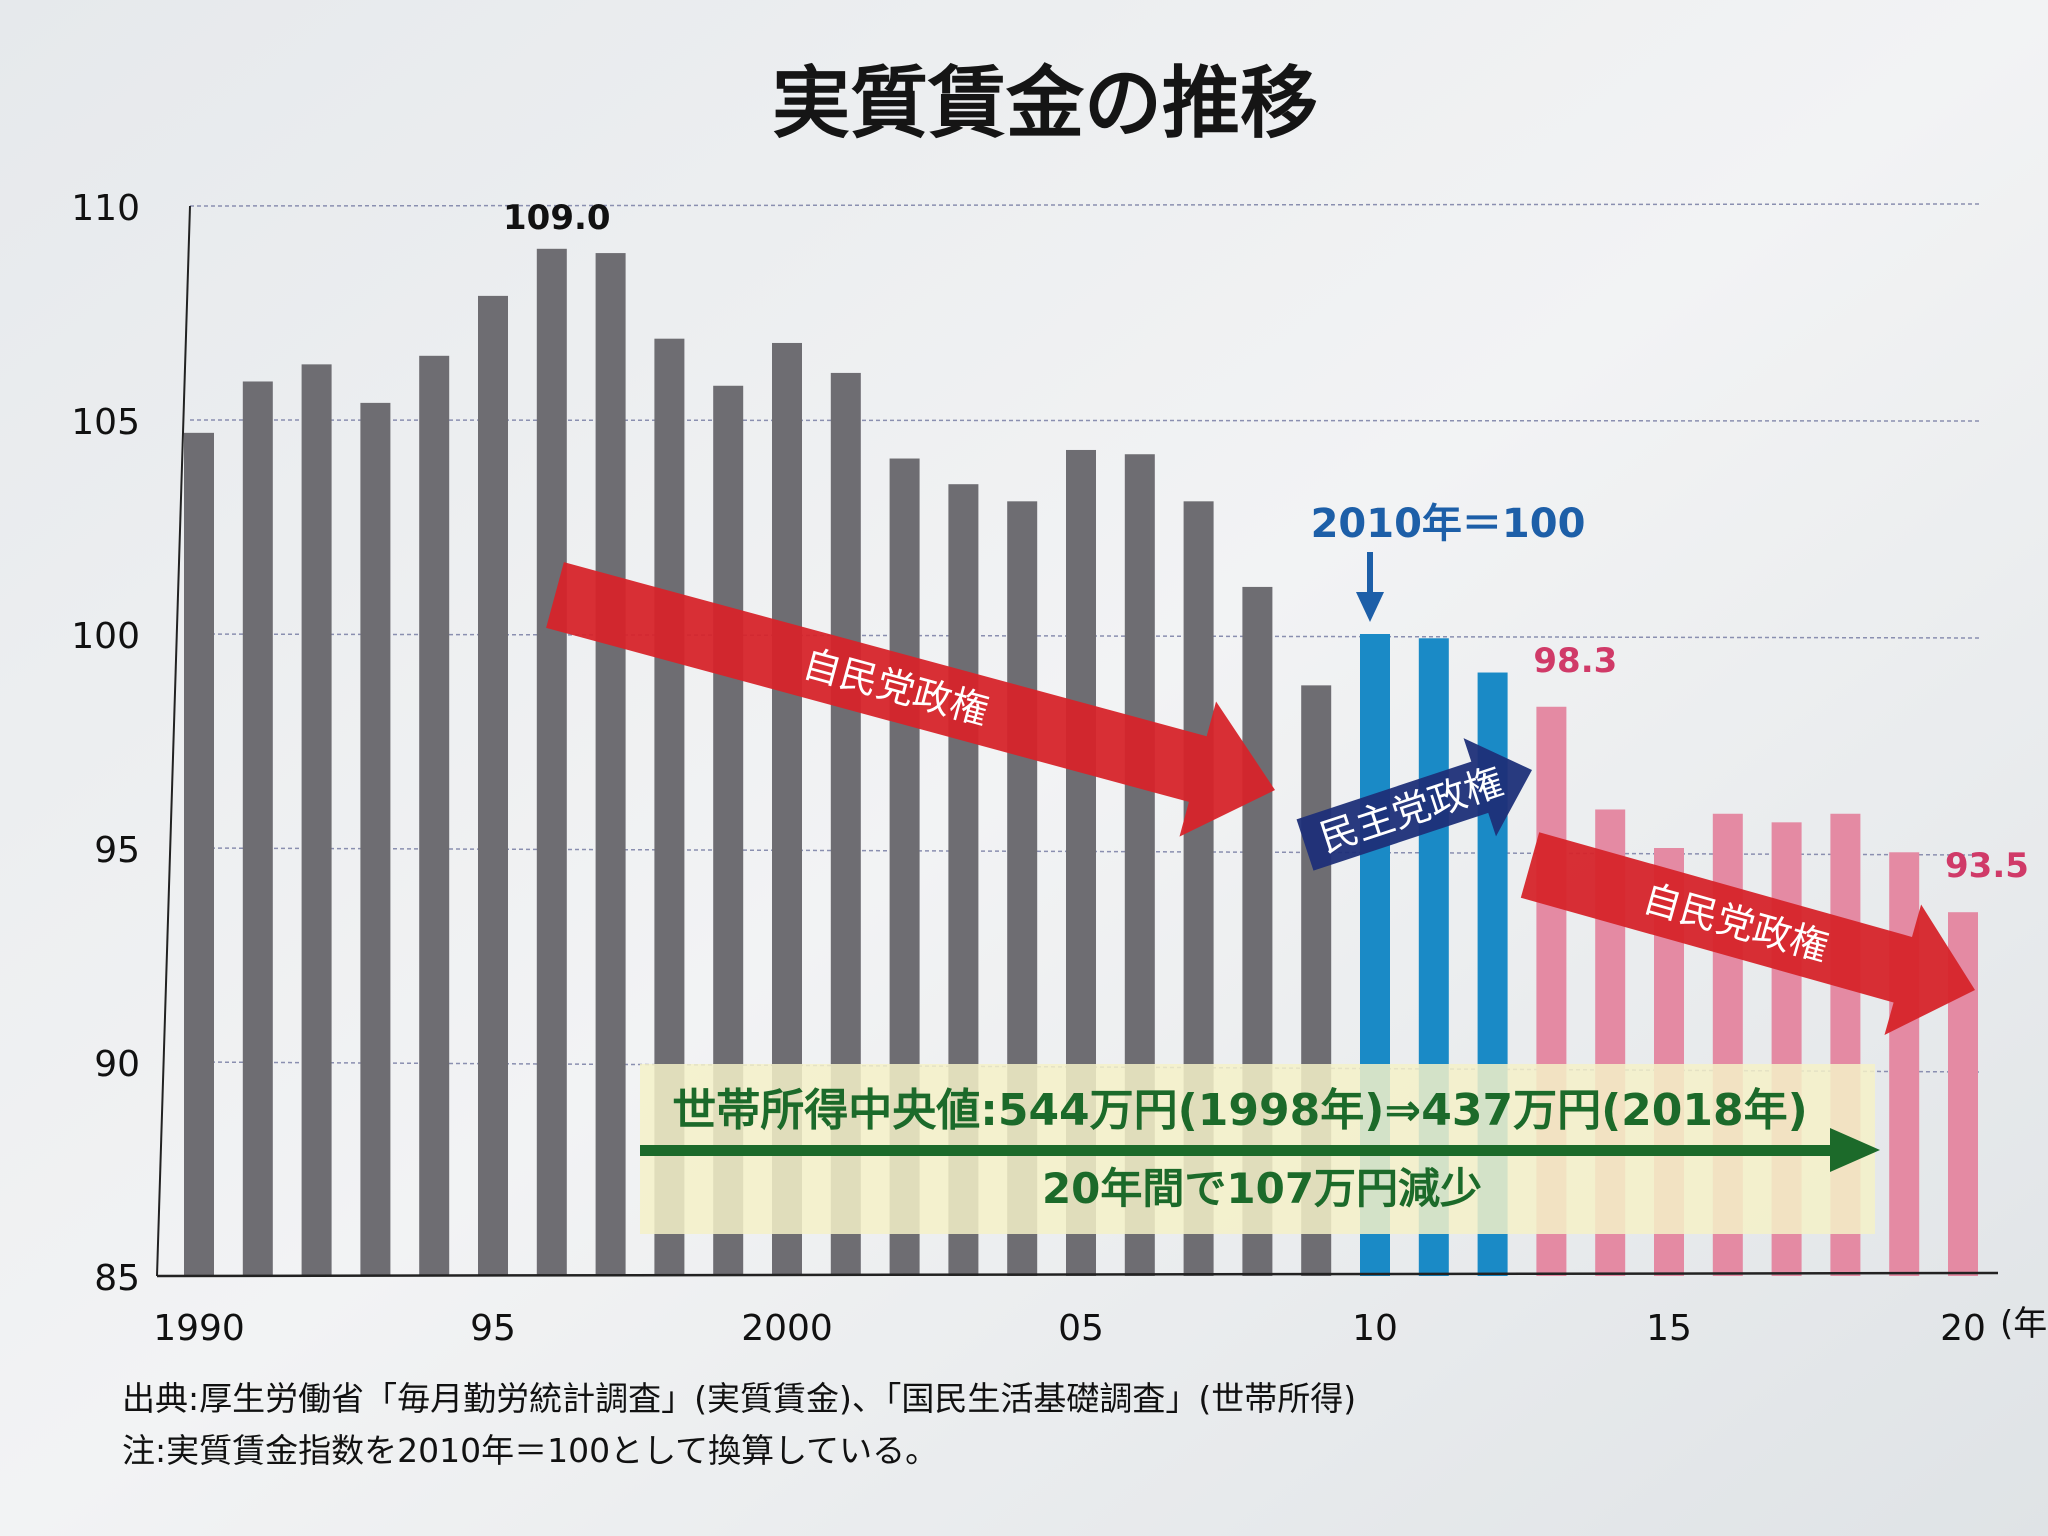 The width and height of the screenshot is (2048, 1536). What do you see at coordinates (105, 422) in the screenshot?
I see `y-tick-label: 105` at bounding box center [105, 422].